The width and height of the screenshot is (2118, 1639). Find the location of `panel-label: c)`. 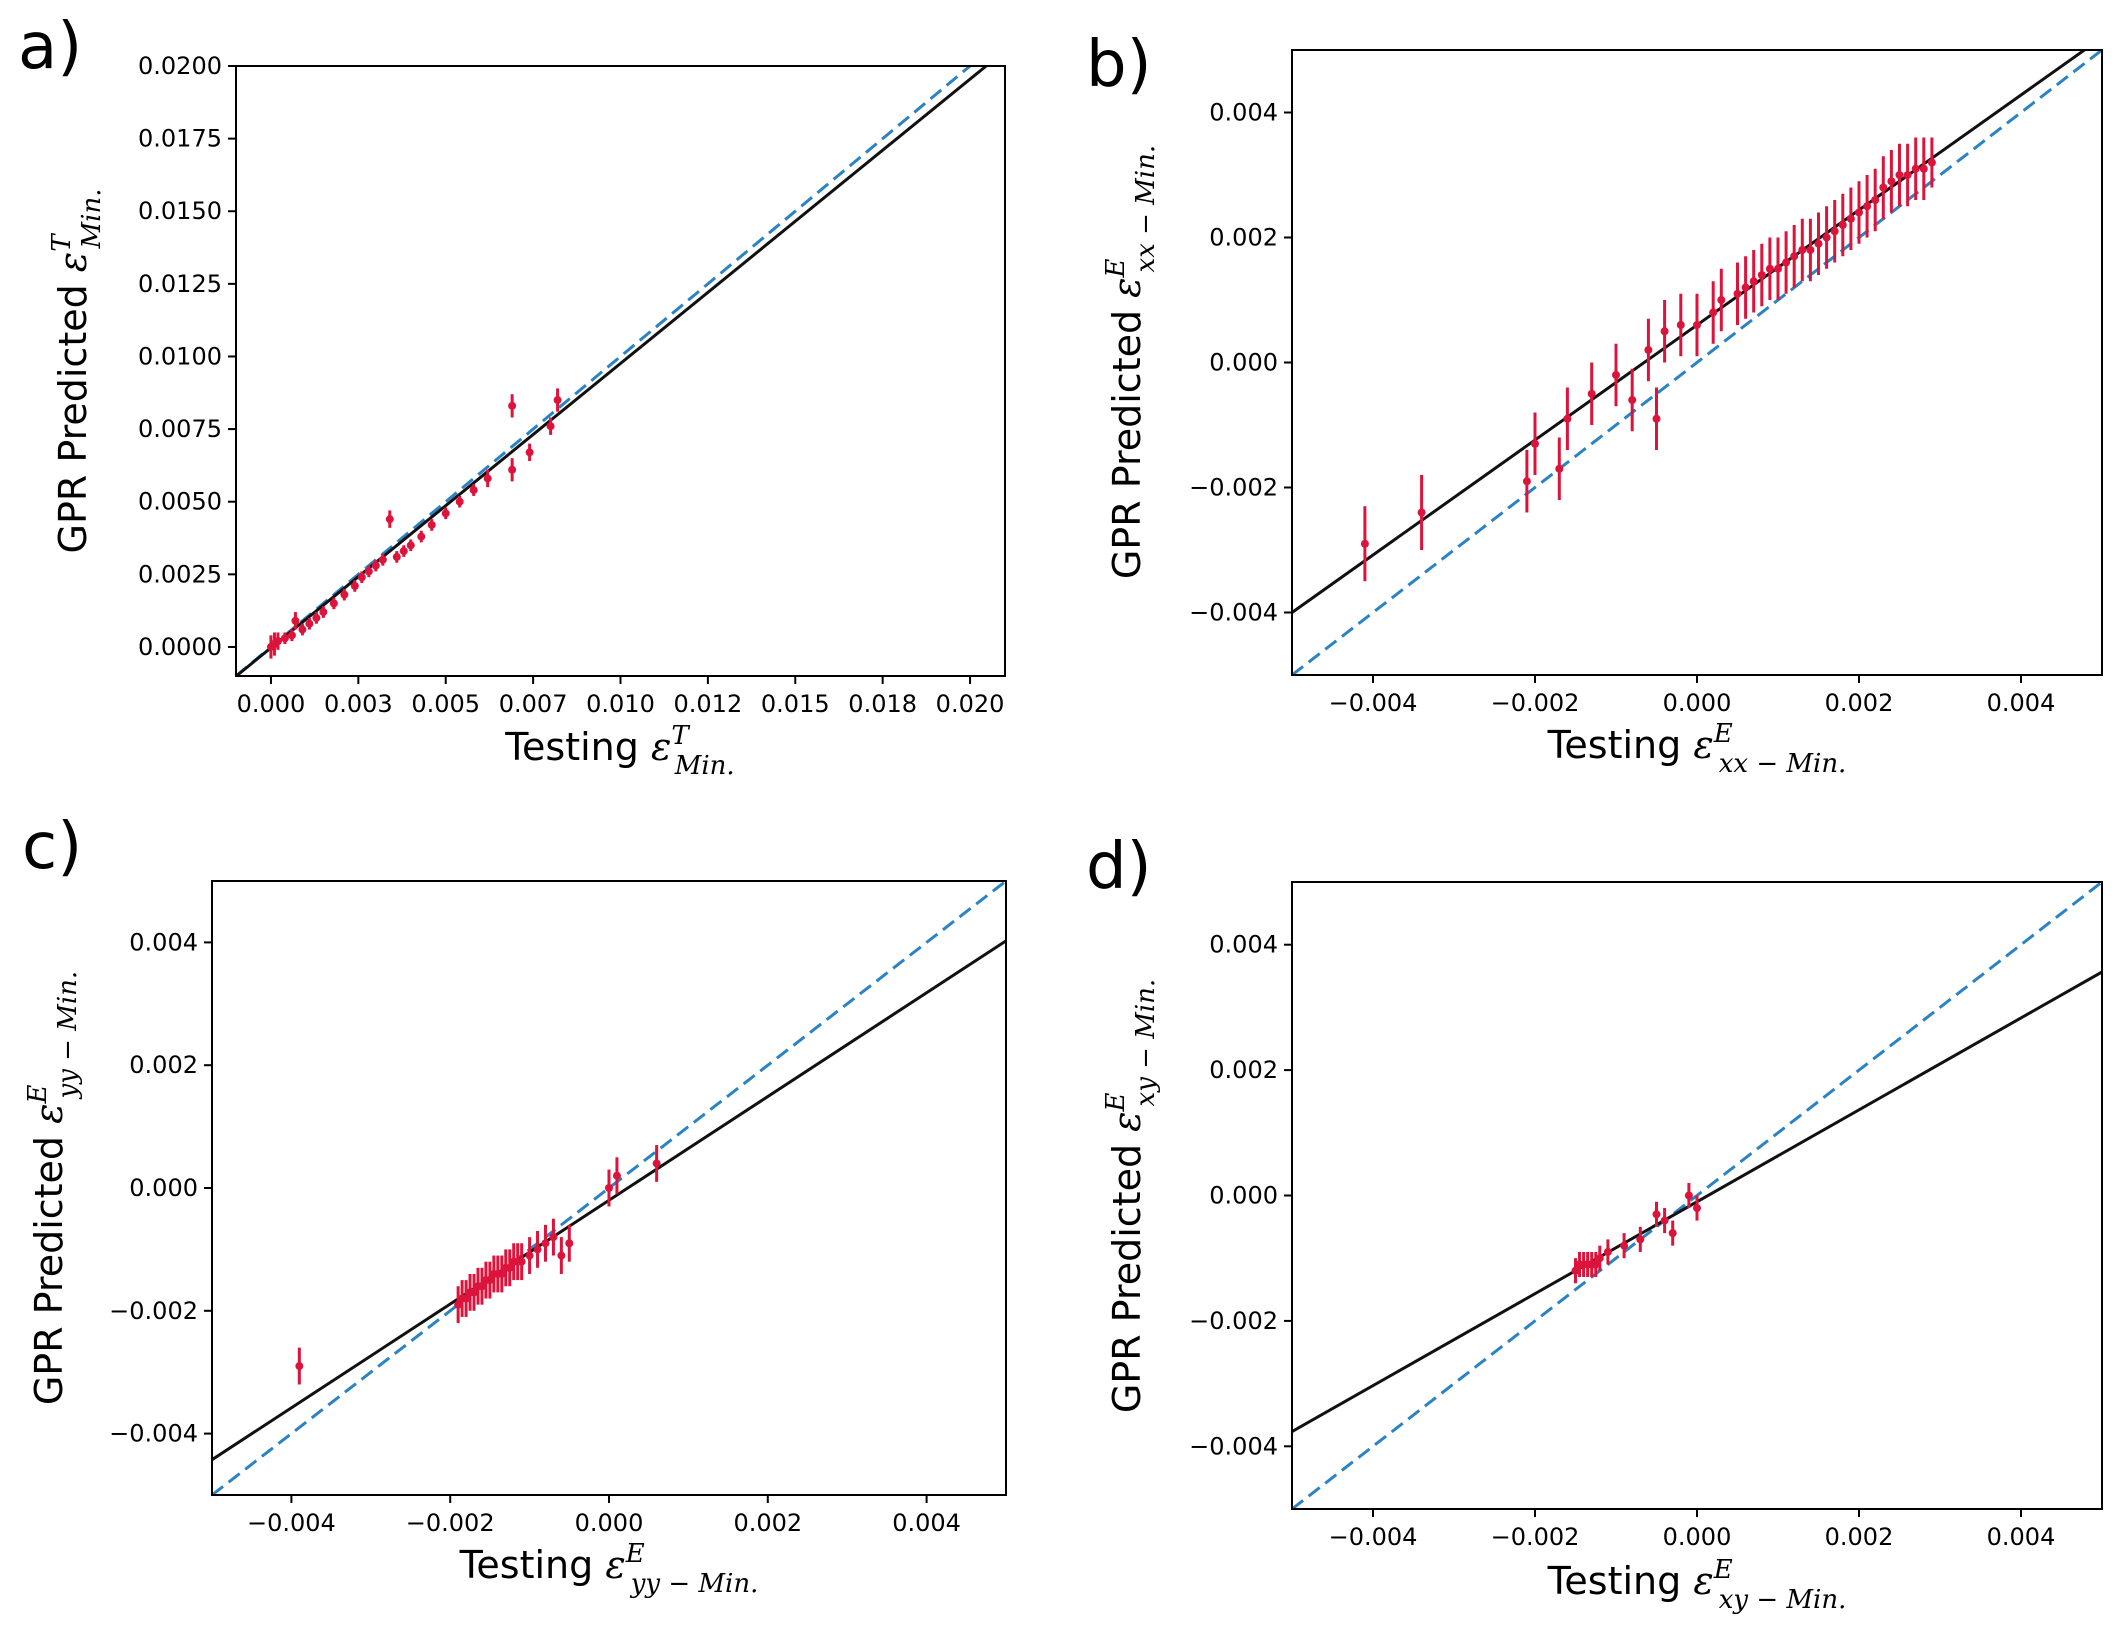

panel-label: c) is located at coordinates (52, 847).